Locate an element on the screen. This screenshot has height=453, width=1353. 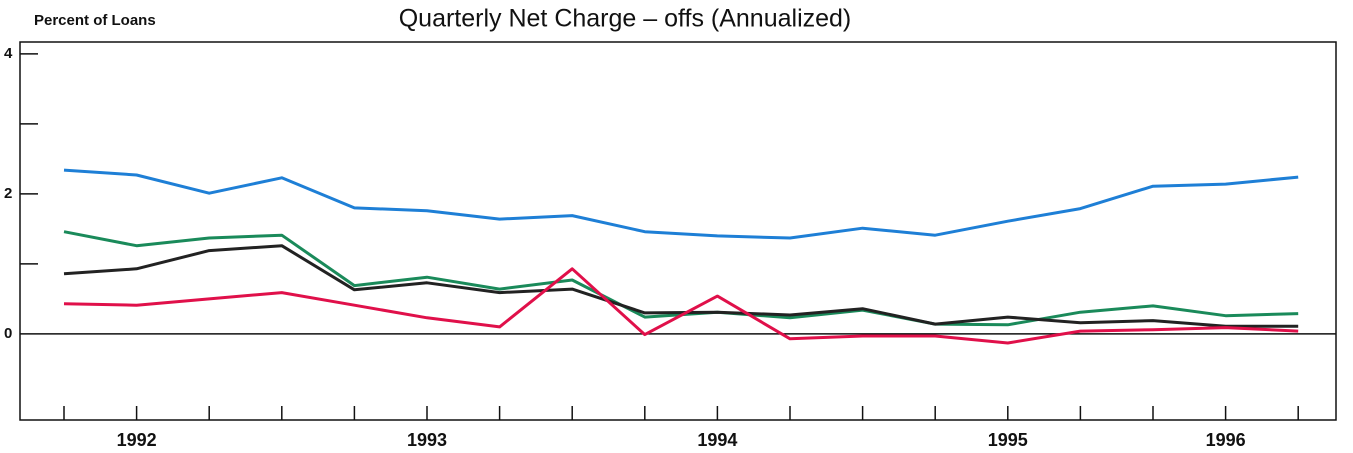
x-tick-label: 1993 is located at coordinates (427, 440).